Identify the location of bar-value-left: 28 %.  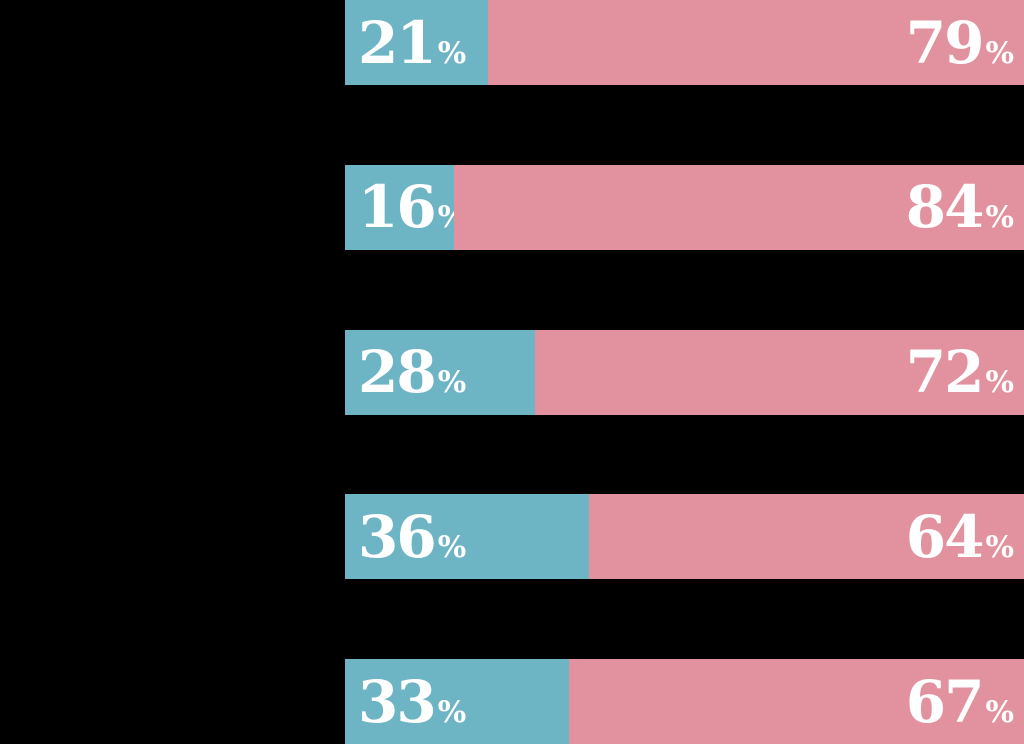
(405, 372).